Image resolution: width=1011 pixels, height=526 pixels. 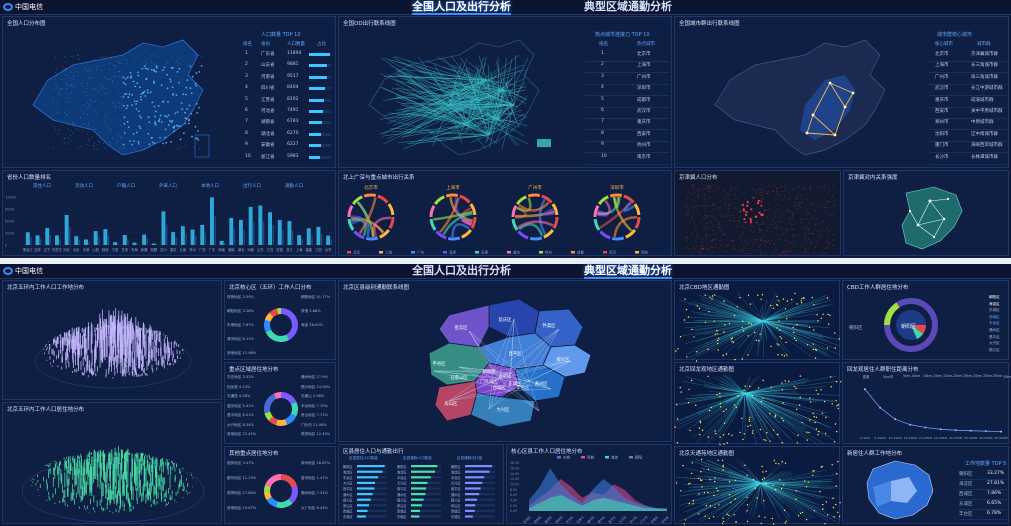 I want to click on pie-legend-item: 东城区, so click(x=994, y=310).